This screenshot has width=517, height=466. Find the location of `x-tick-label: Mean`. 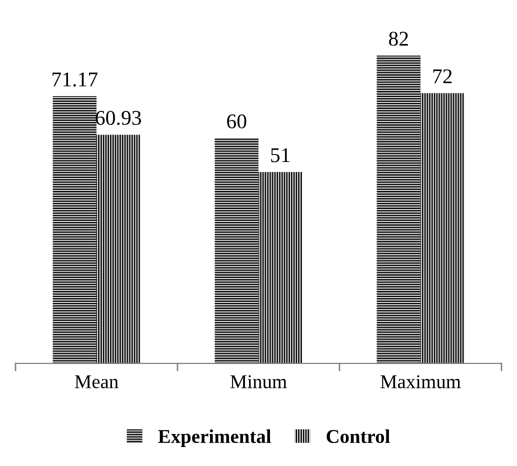

x-tick-label: Mean is located at coordinates (96, 381).